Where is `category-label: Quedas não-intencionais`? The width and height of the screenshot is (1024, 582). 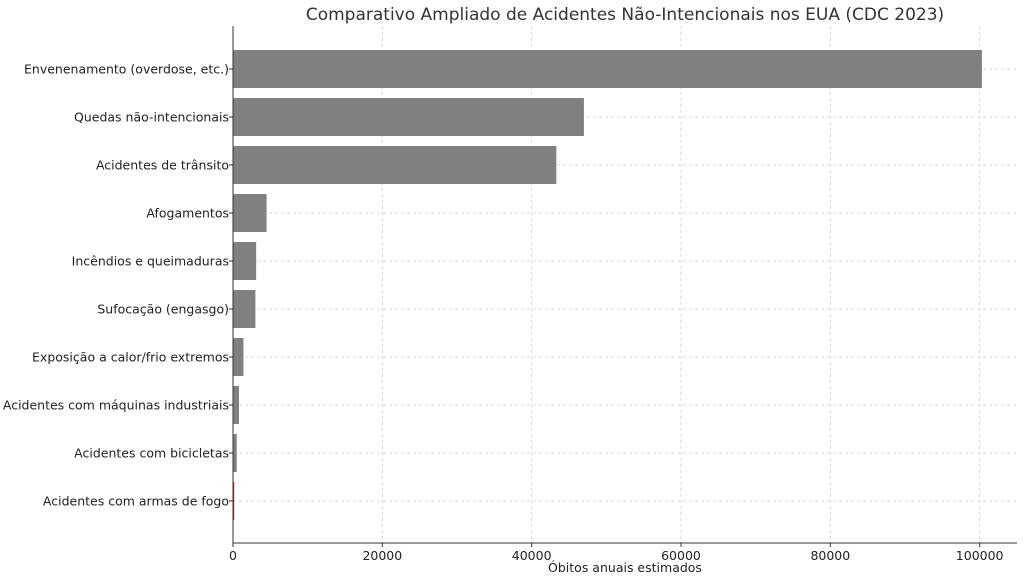 category-label: Quedas não-intencionais is located at coordinates (151, 117).